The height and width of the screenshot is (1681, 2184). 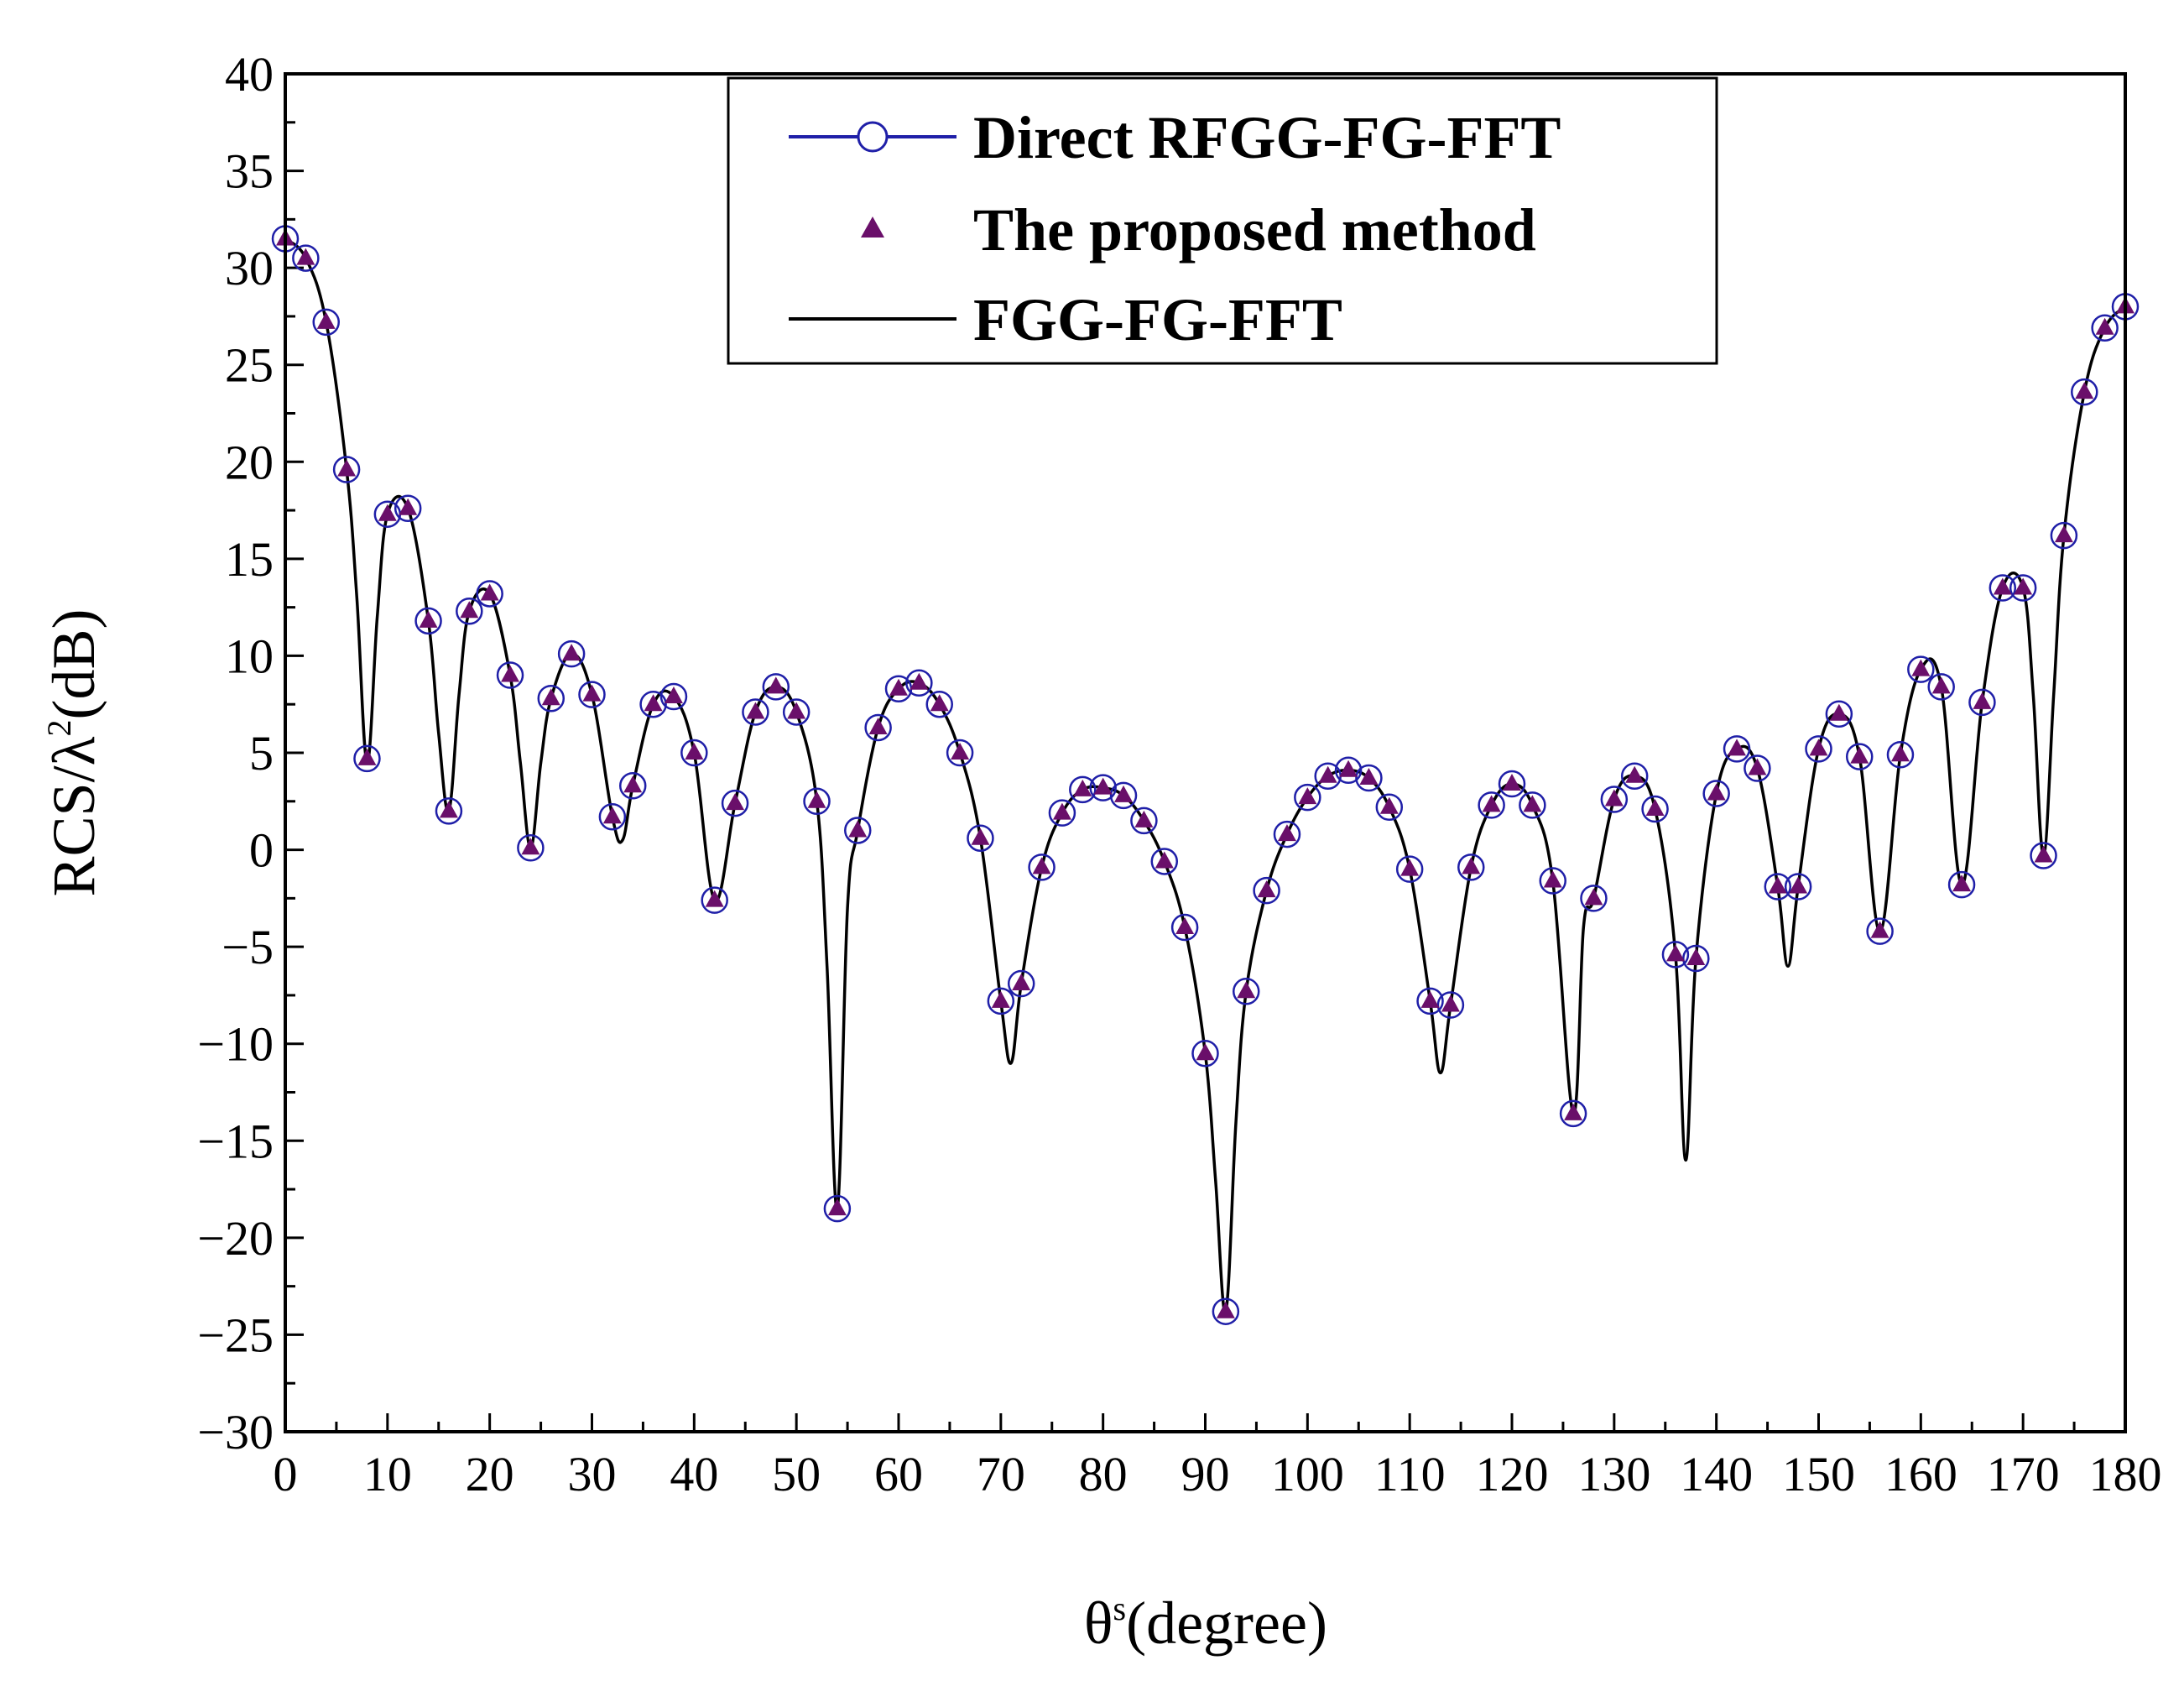 I want to click on x-tick-label: 40, so click(x=694, y=1474).